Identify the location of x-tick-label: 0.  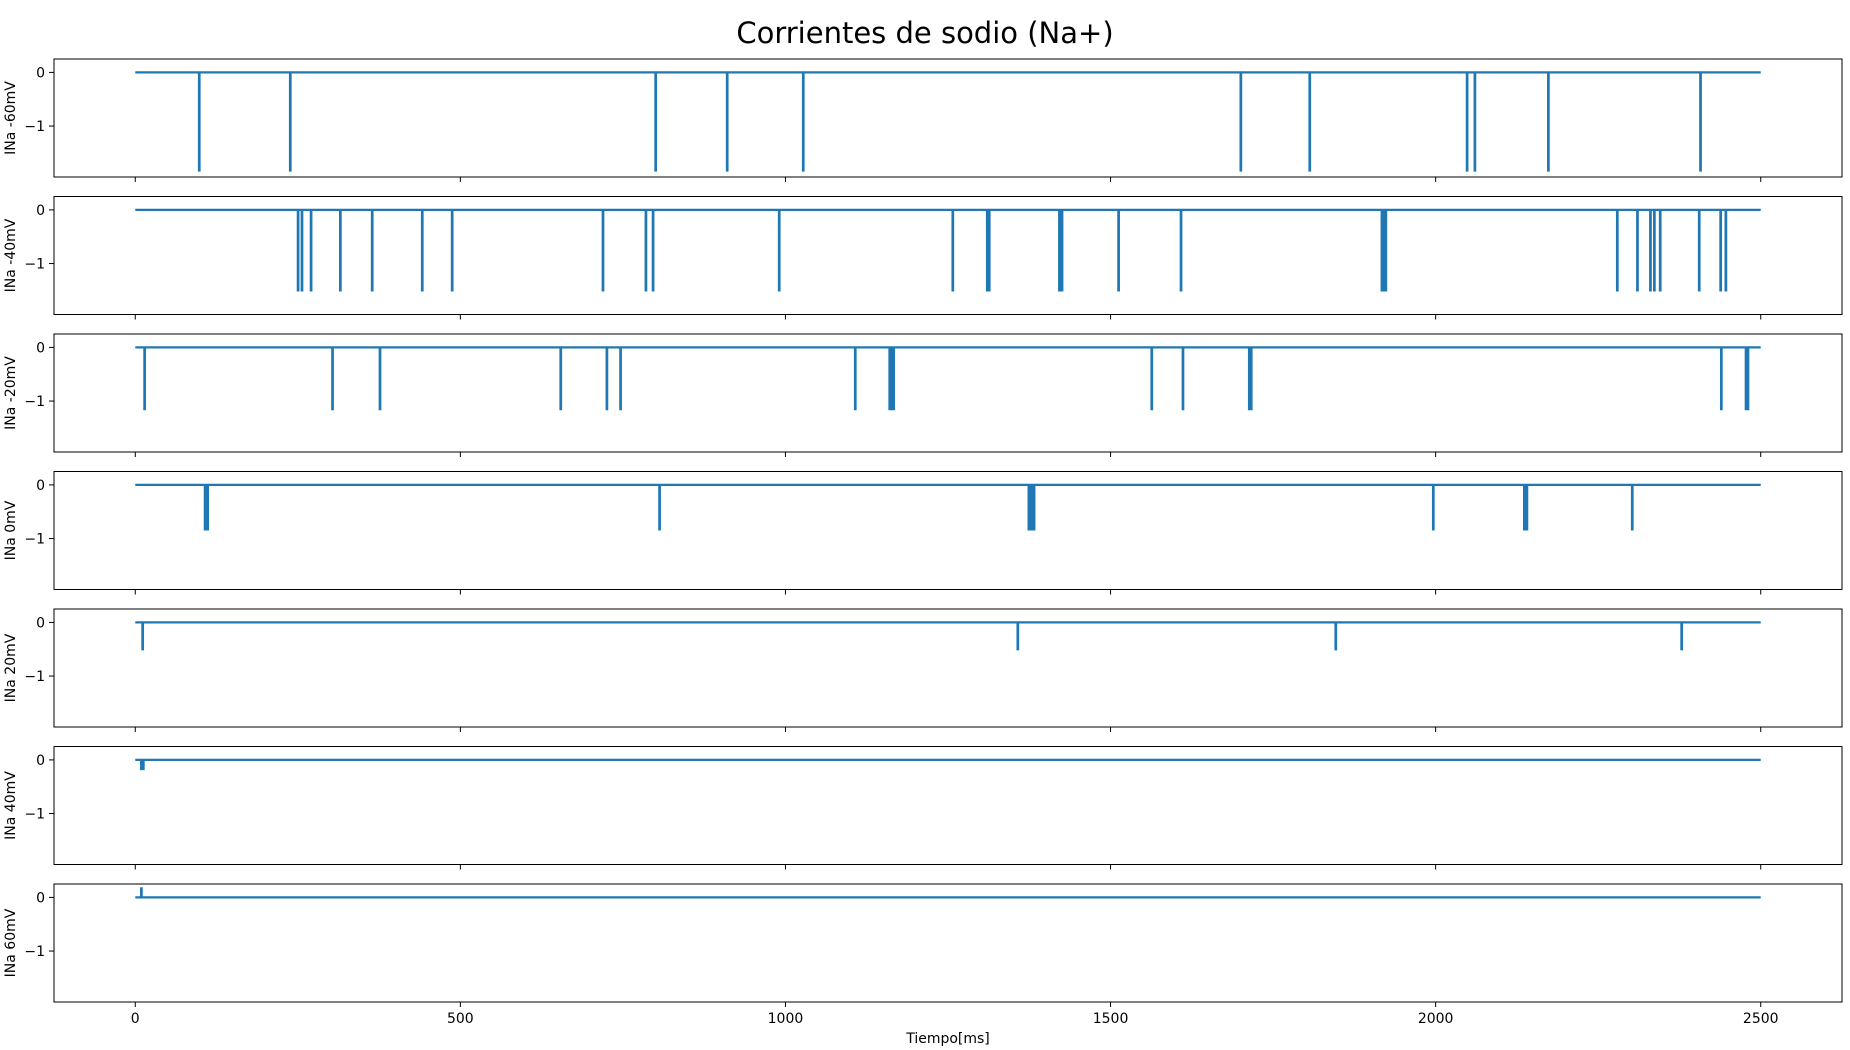
(135, 1019).